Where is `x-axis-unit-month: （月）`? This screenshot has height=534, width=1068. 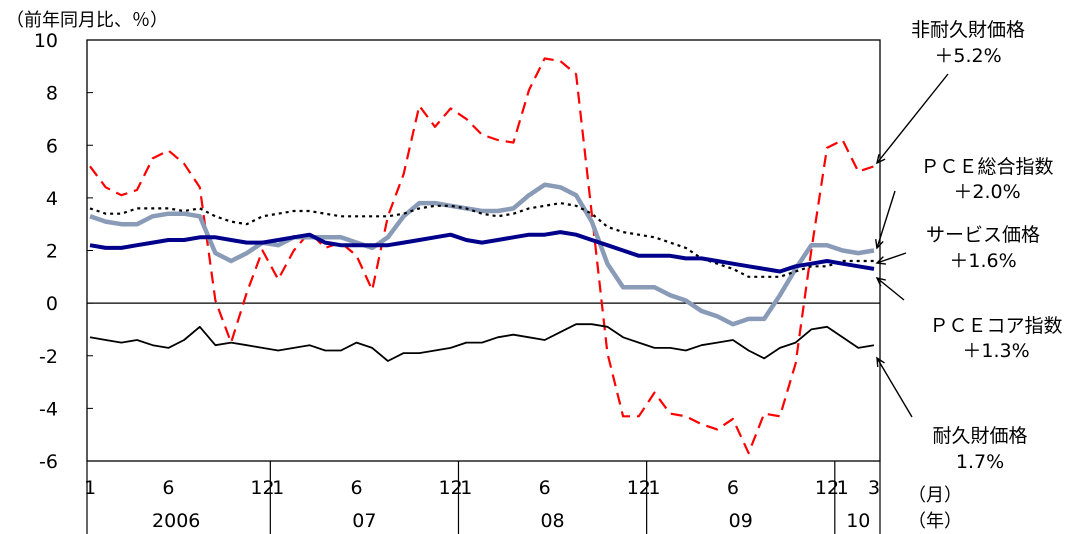
x-axis-unit-month: （月） is located at coordinates (935, 495).